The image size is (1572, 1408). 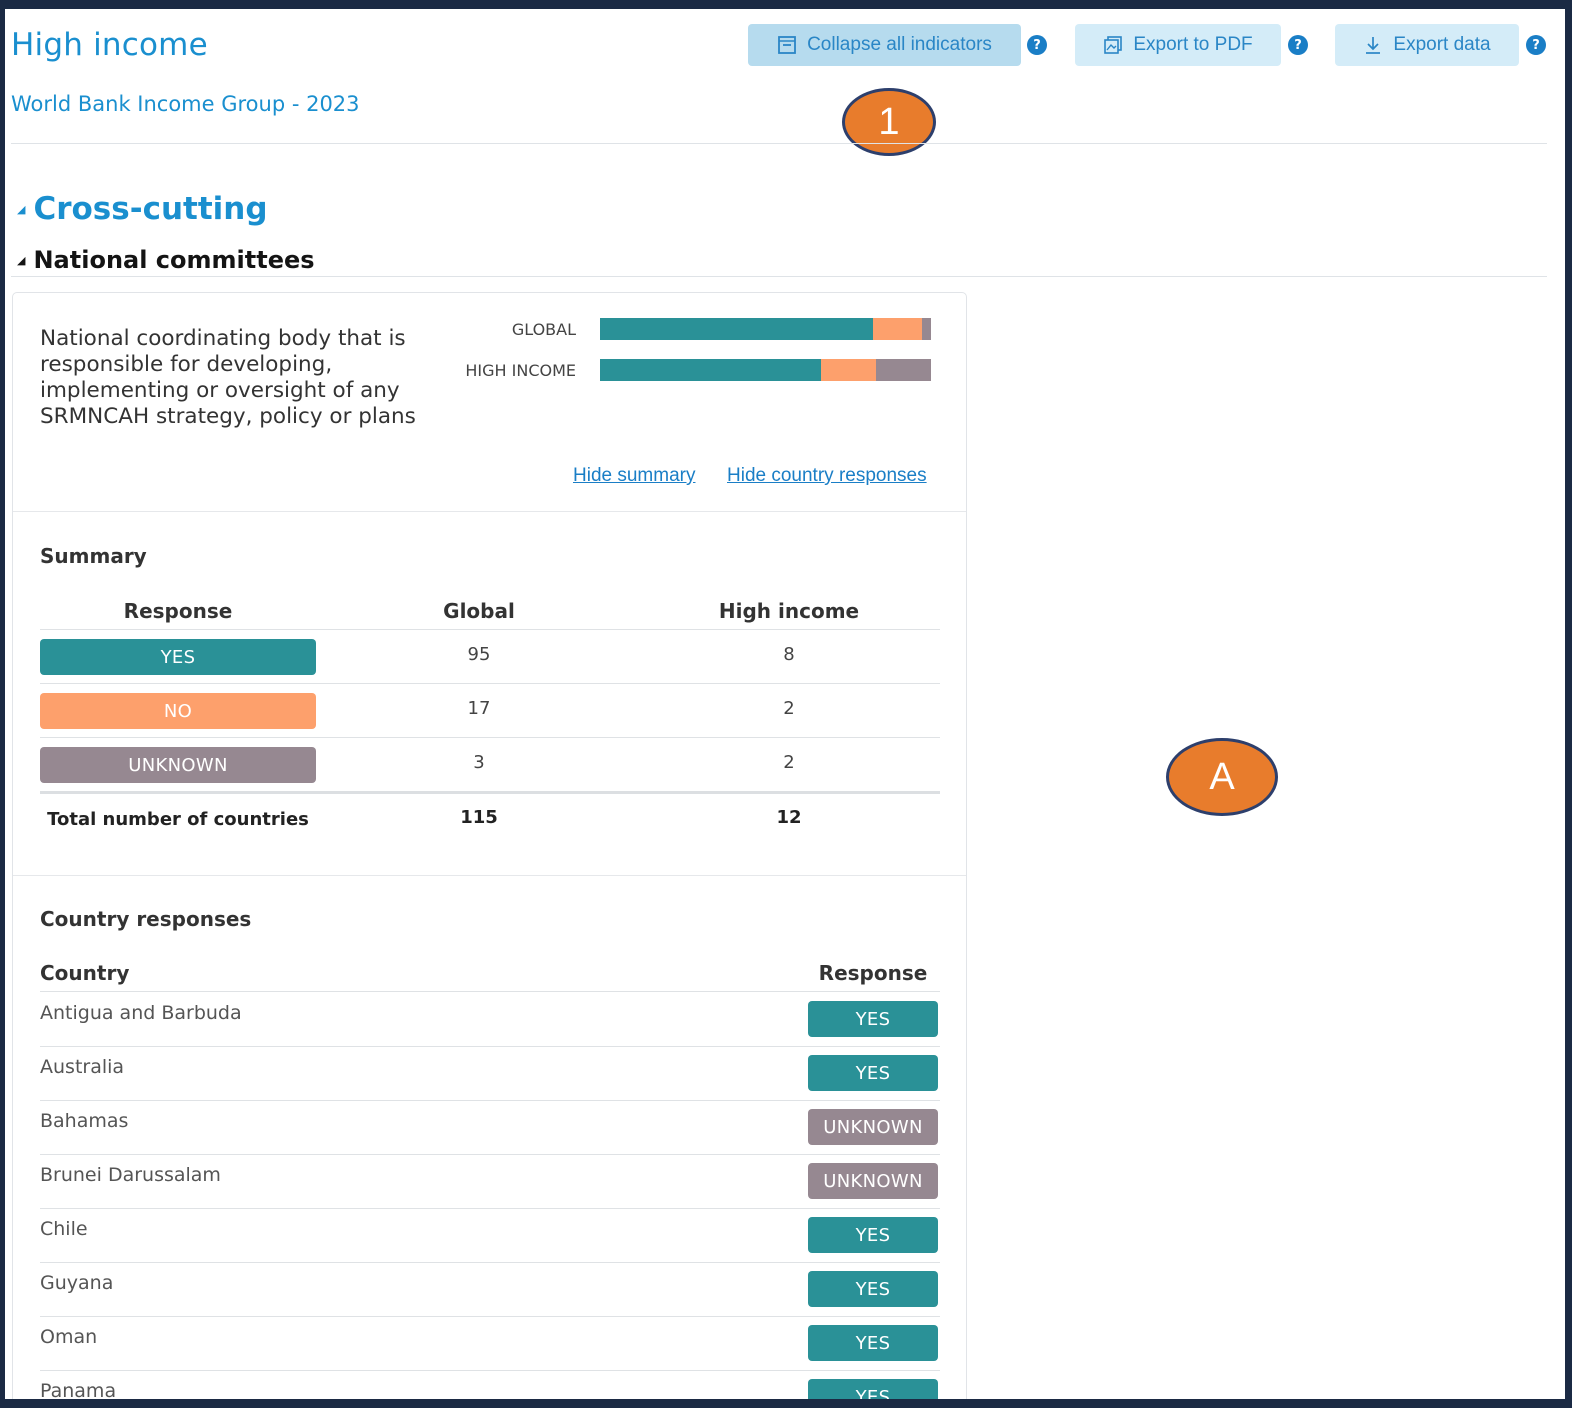 I want to click on export-pdf-button: Export to PDF, so click(x=1178, y=45).